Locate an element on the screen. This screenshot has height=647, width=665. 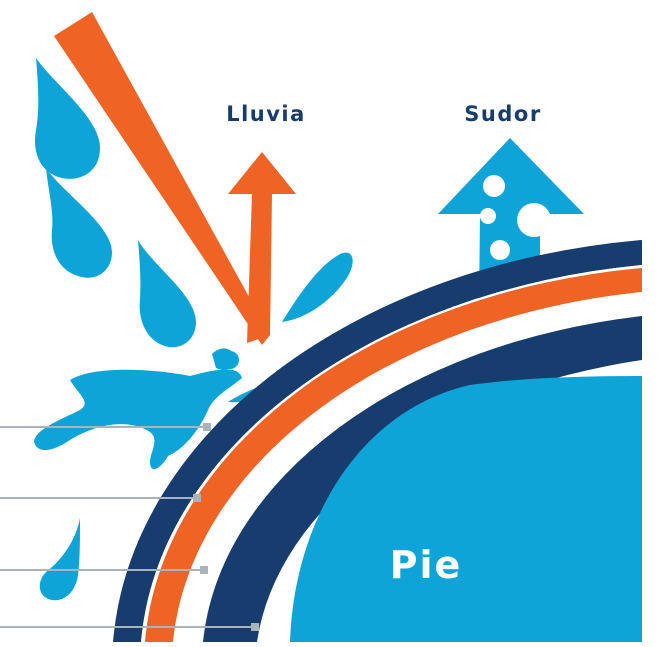
sweat-label: Sudor is located at coordinates (502, 114).